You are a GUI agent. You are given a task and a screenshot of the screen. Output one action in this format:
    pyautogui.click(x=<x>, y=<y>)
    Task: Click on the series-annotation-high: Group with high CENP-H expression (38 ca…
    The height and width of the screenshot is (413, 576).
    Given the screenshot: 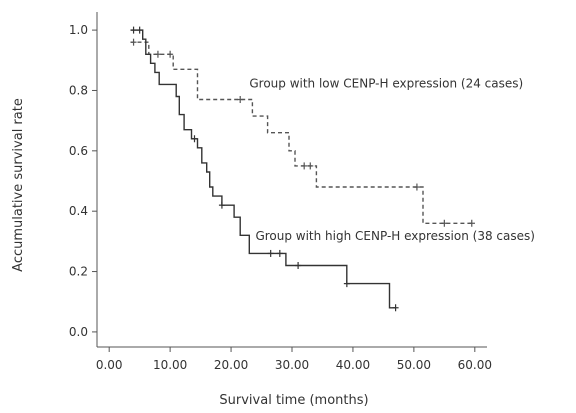 What is the action you would take?
    pyautogui.click(x=395, y=236)
    